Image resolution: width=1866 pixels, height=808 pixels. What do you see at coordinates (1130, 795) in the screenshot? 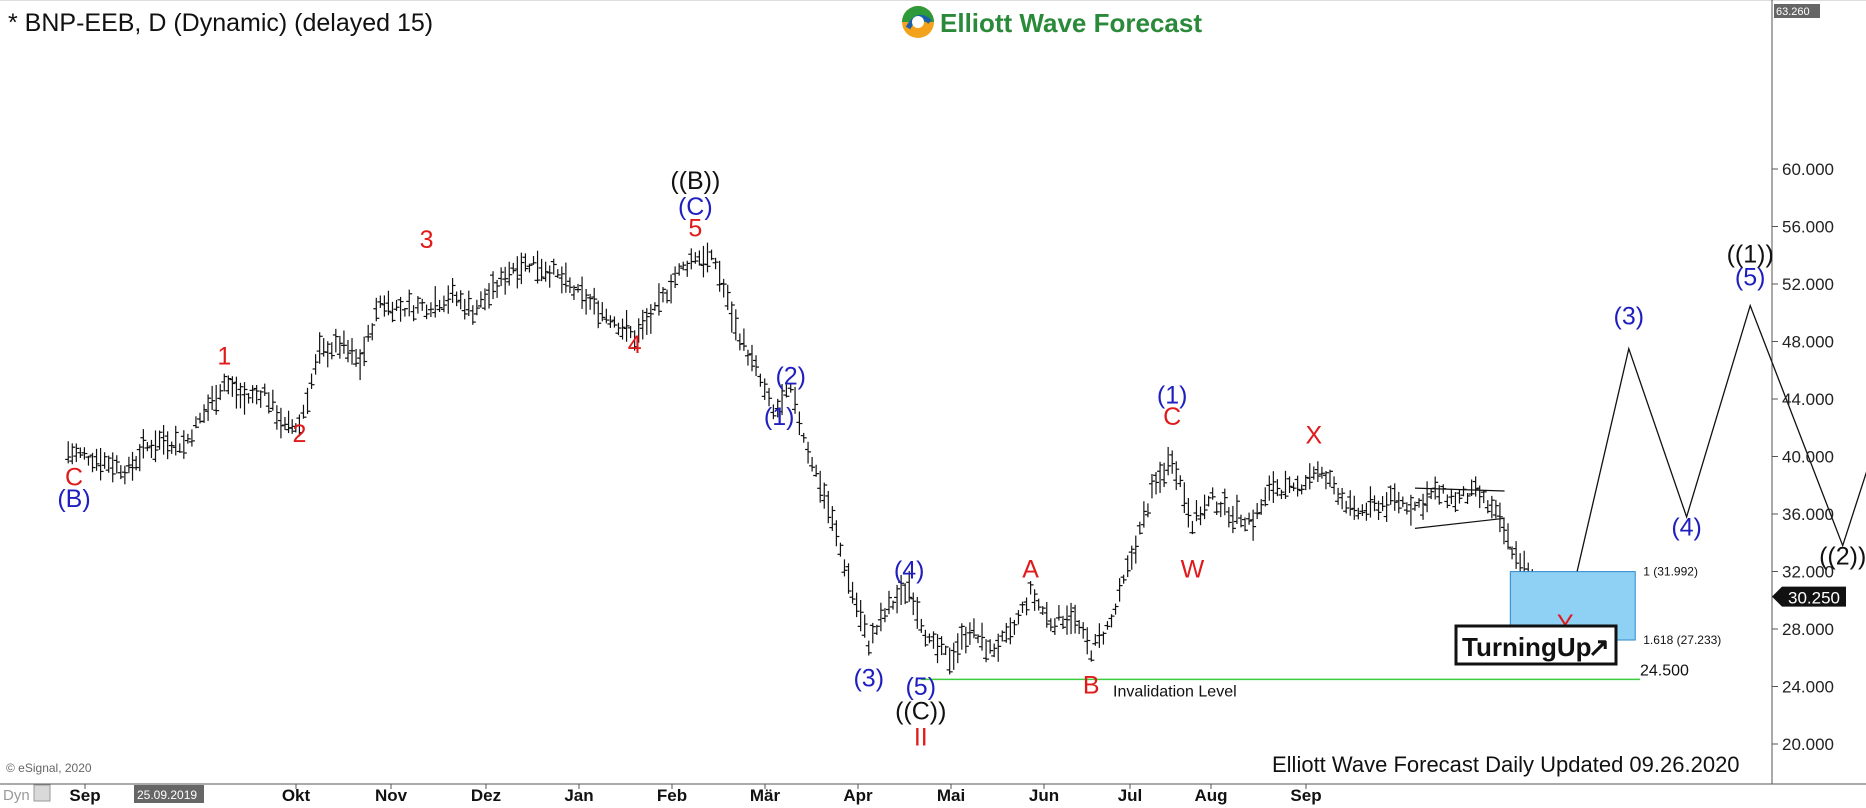
I see `x-tick-label: Jul` at bounding box center [1130, 795].